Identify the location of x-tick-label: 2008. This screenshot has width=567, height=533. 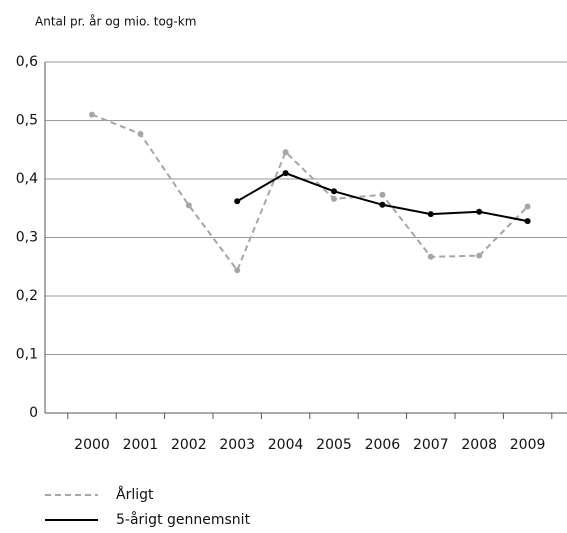
(479, 445).